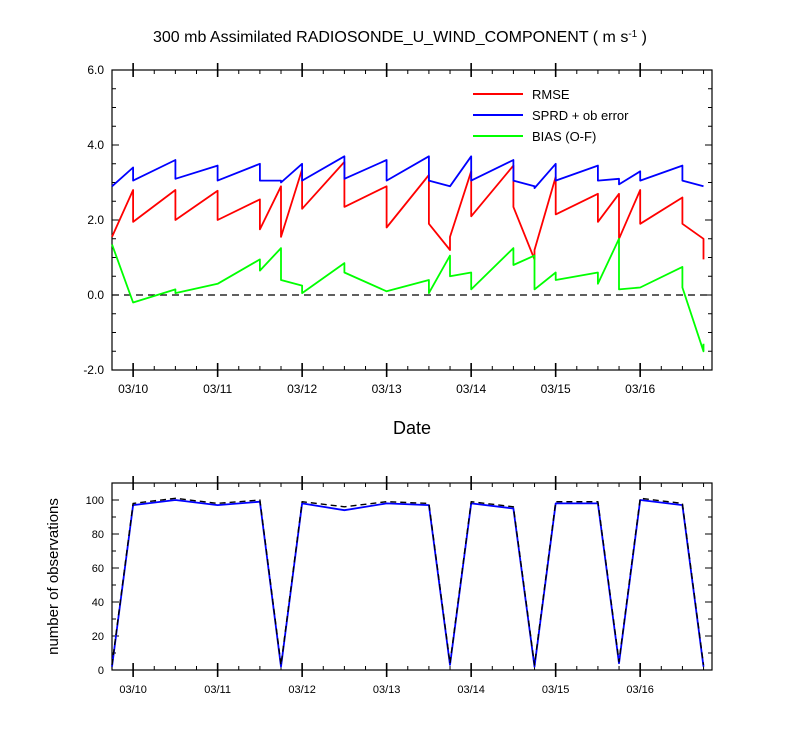  Describe the element at coordinates (133, 690) in the screenshot. I see `chart2-x-tick-label: 03/10` at that location.